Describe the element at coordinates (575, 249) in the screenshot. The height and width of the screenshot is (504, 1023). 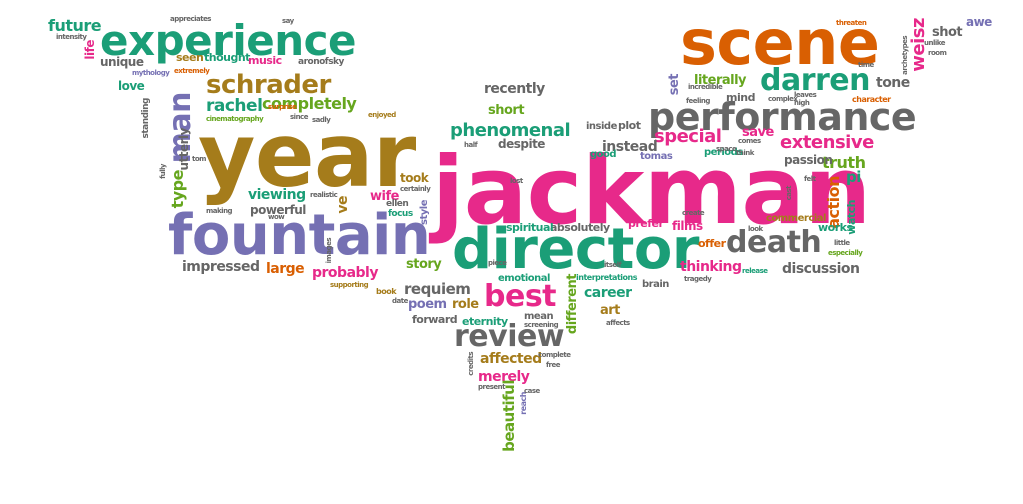
I see `word: director` at that location.